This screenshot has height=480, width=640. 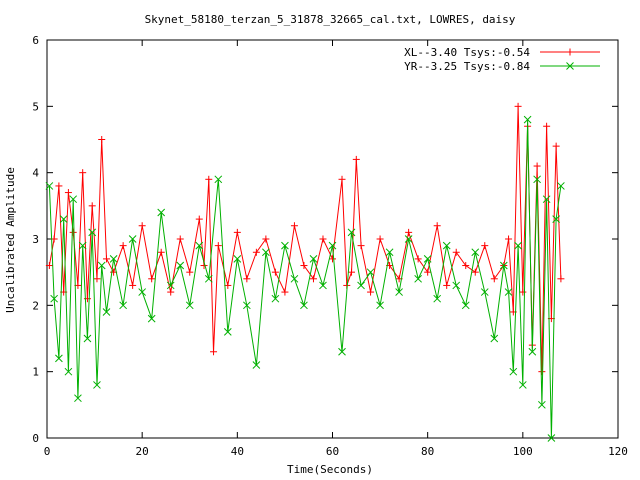 I want to click on x-tick-label: 20, so click(x=142, y=451).